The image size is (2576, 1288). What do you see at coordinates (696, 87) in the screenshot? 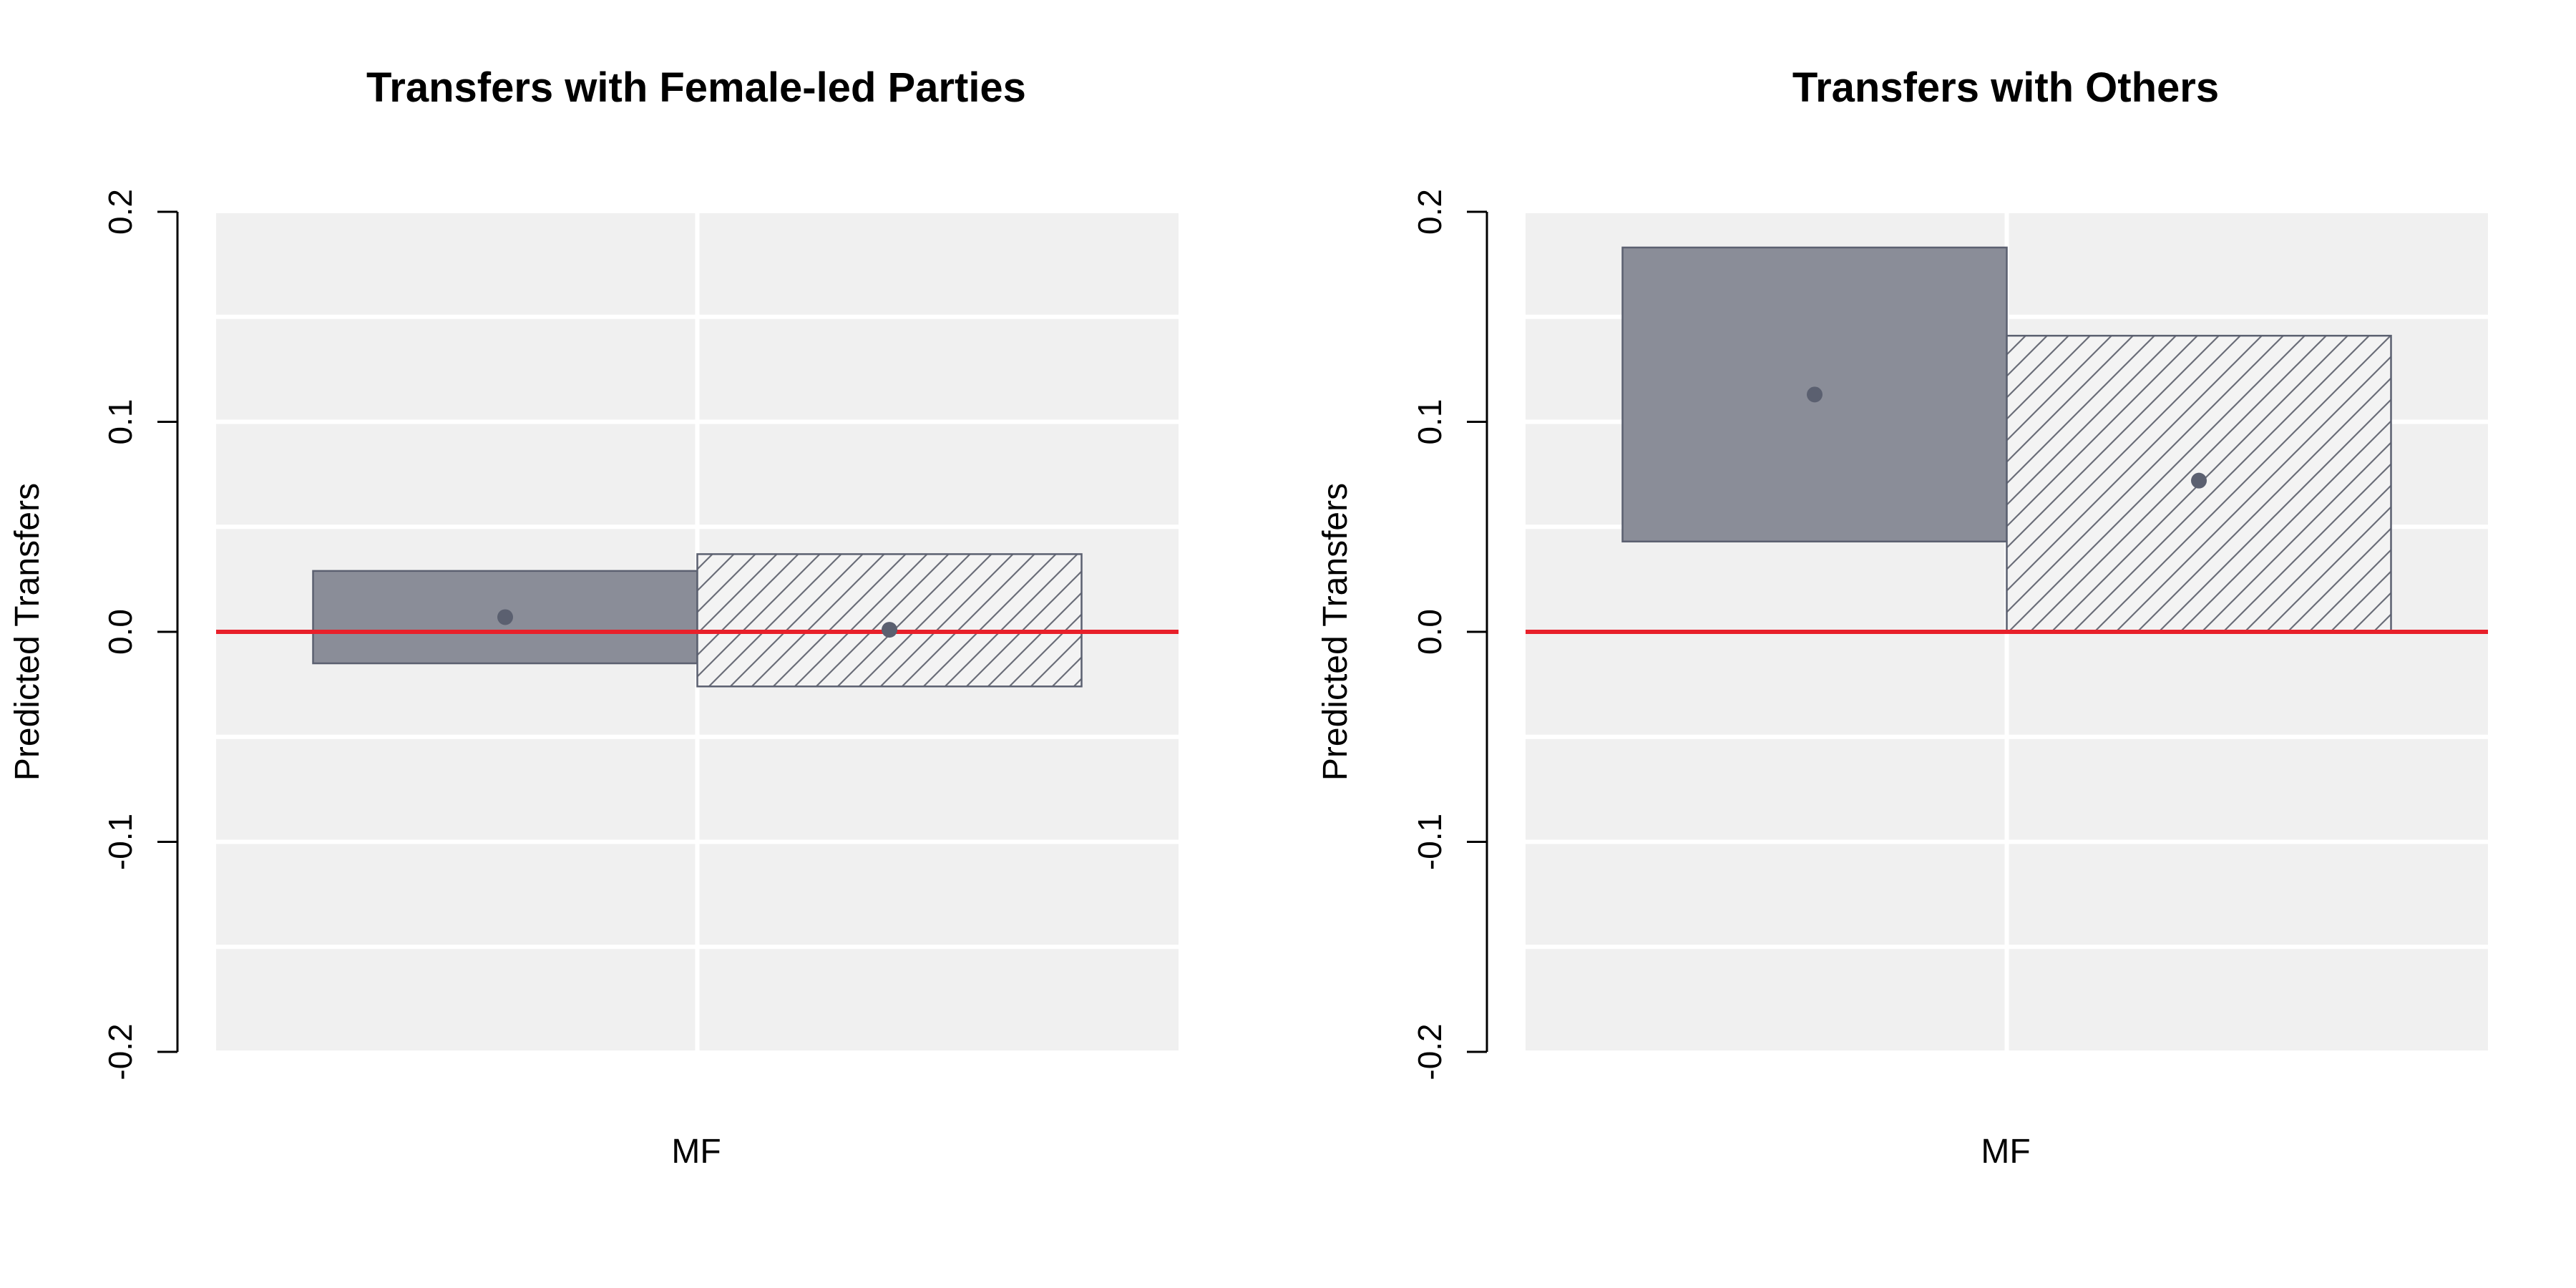
I see `chart-title: Transfers with Female-led Parties` at bounding box center [696, 87].